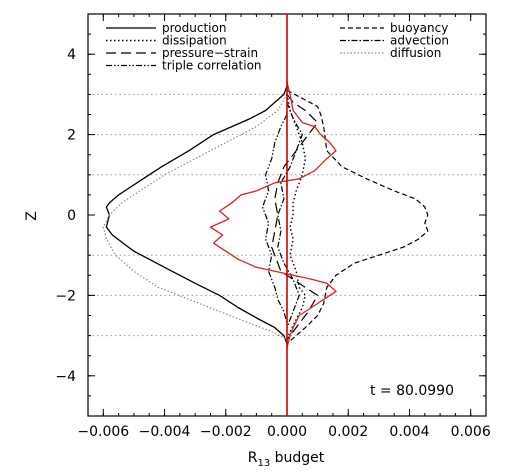 This screenshot has height=473, width=526. Describe the element at coordinates (71, 136) in the screenshot. I see `y-tick-label-3: 2` at that location.